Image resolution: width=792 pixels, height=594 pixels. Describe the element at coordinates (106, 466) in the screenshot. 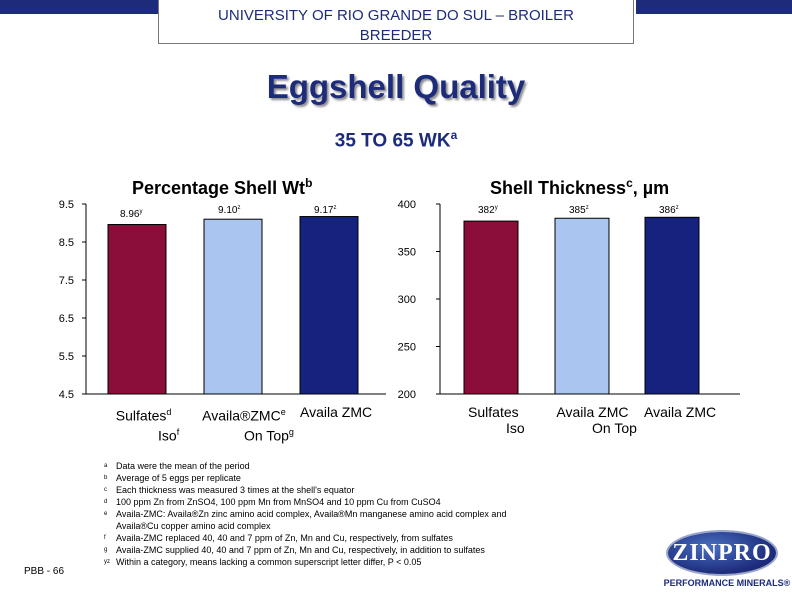

I see `footnote-mark: a` at that location.